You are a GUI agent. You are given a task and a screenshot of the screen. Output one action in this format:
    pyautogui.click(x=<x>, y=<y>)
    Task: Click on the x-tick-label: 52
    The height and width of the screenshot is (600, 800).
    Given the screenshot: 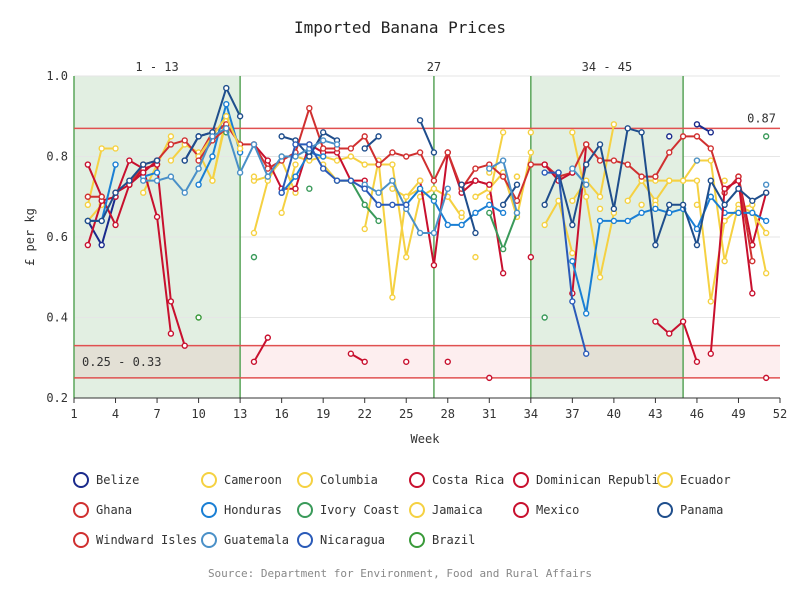 What is the action you would take?
    pyautogui.click(x=780, y=414)
    